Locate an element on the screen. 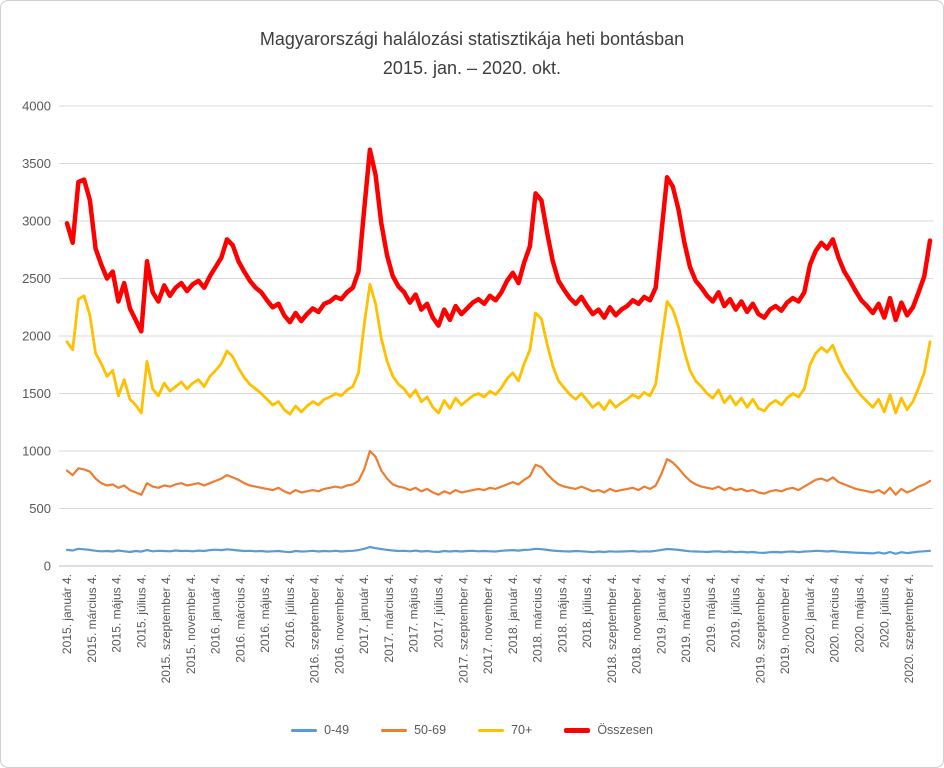  x-axis-label: 2015. július 4. is located at coordinates (141, 611).